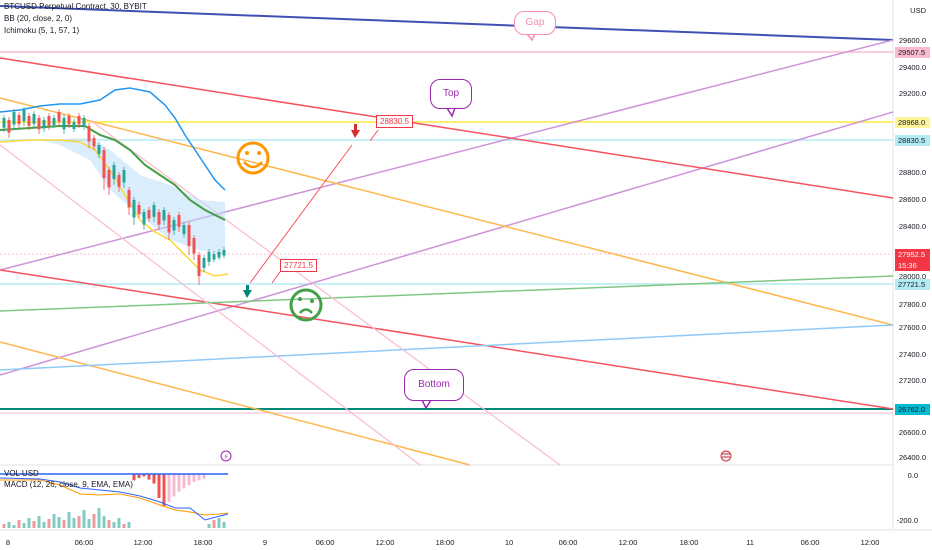 The height and width of the screenshot is (550, 932). I want to click on symbol-title: BTCUSD Perpetual Contract, 30, BYBIT, so click(75, 6).